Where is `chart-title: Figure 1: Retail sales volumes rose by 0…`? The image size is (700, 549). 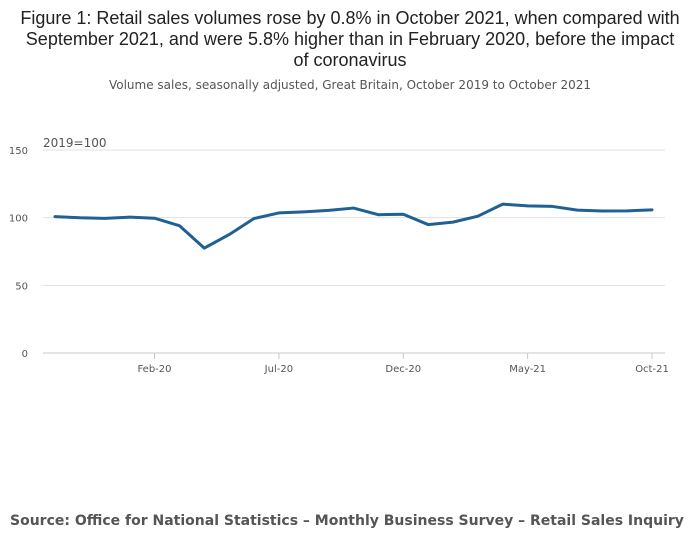 chart-title: Figure 1: Retail sales volumes rose by 0… is located at coordinates (350, 39).